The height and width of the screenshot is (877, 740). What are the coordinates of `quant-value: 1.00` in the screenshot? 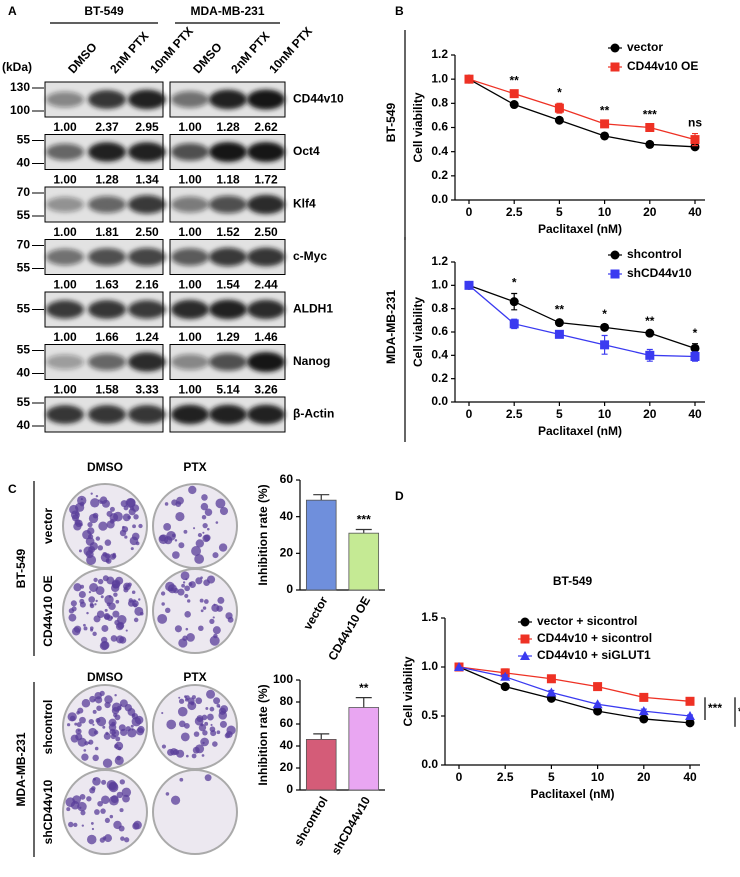 It's located at (65, 180).